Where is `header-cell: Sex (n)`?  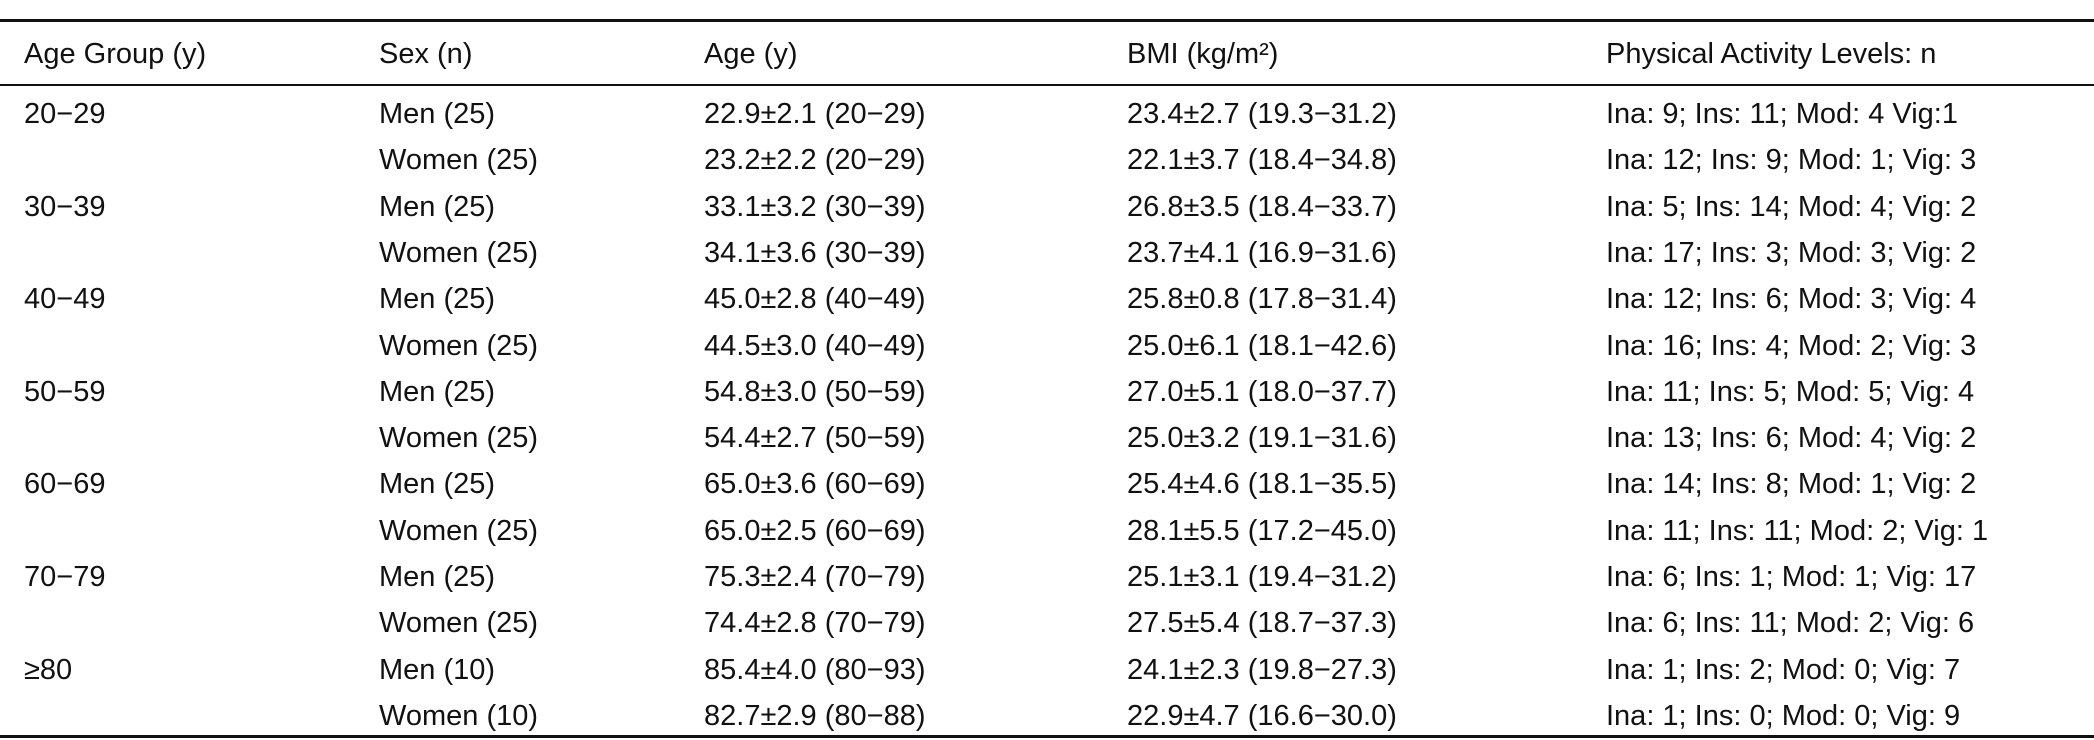 header-cell: Sex (n) is located at coordinates (426, 54).